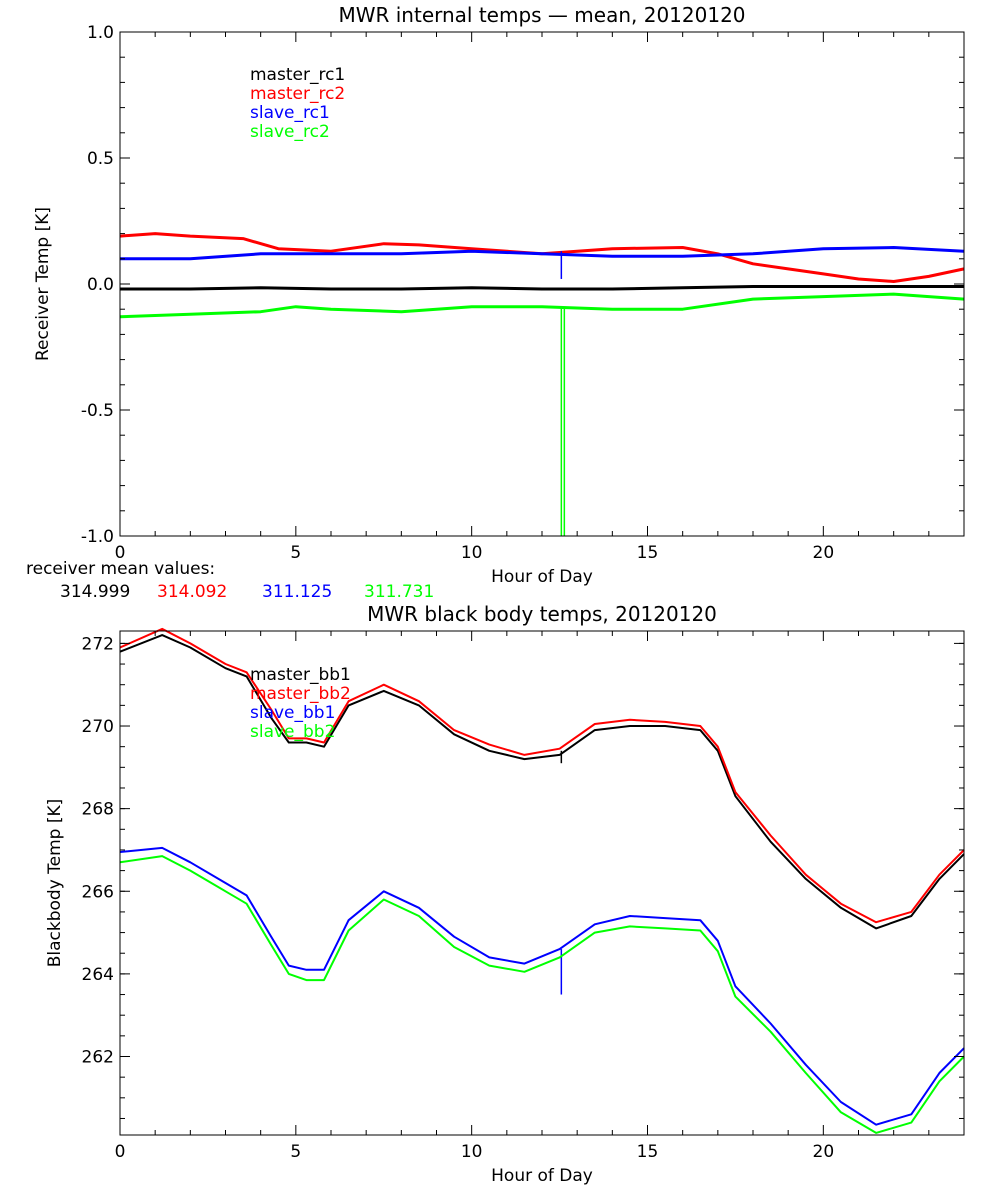  Describe the element at coordinates (295, 553) in the screenshot. I see `receiver-x-tick-label: 5` at that location.